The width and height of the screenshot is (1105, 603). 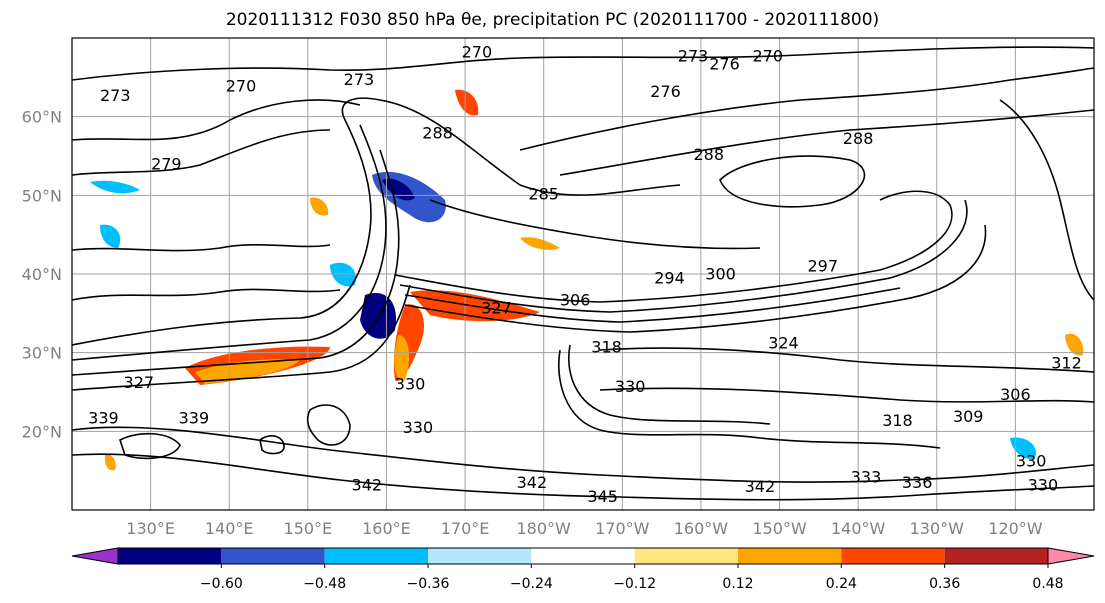 I want to click on contour-label: 300, so click(x=720, y=274).